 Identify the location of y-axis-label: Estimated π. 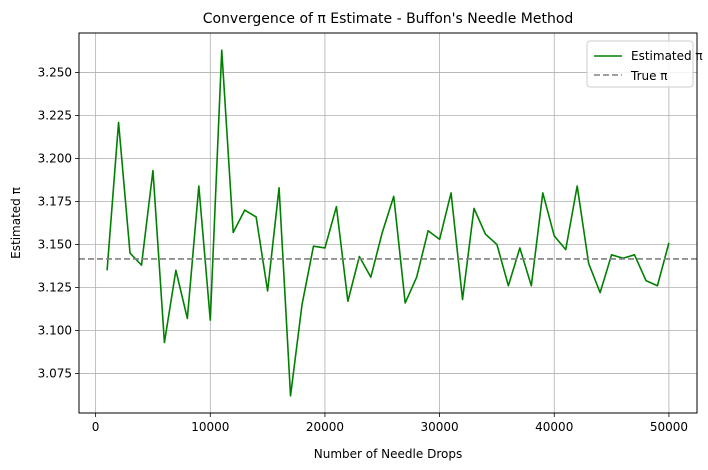
(16, 223).